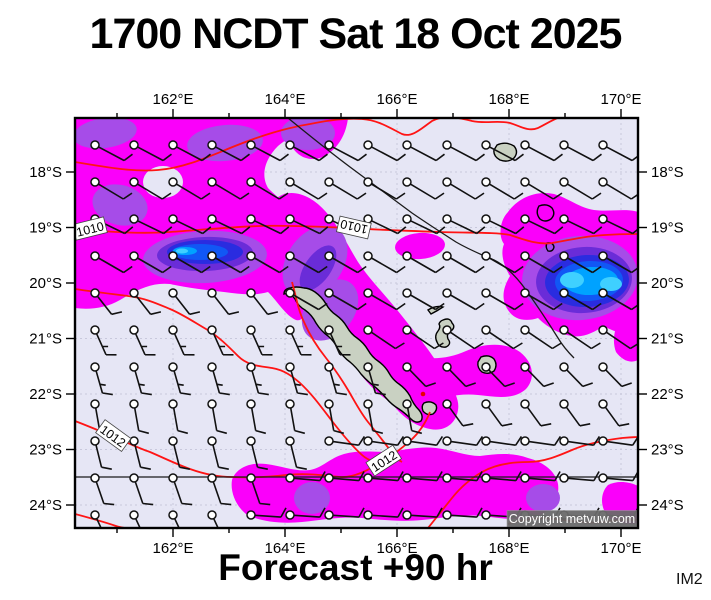  I want to click on city-marker, so click(423, 394).